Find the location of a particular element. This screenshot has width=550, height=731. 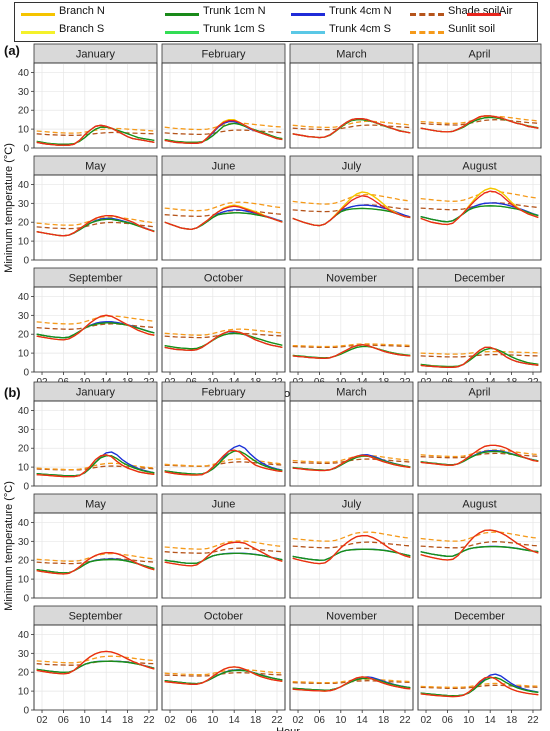

panel-title: February is located at coordinates (223, 55).